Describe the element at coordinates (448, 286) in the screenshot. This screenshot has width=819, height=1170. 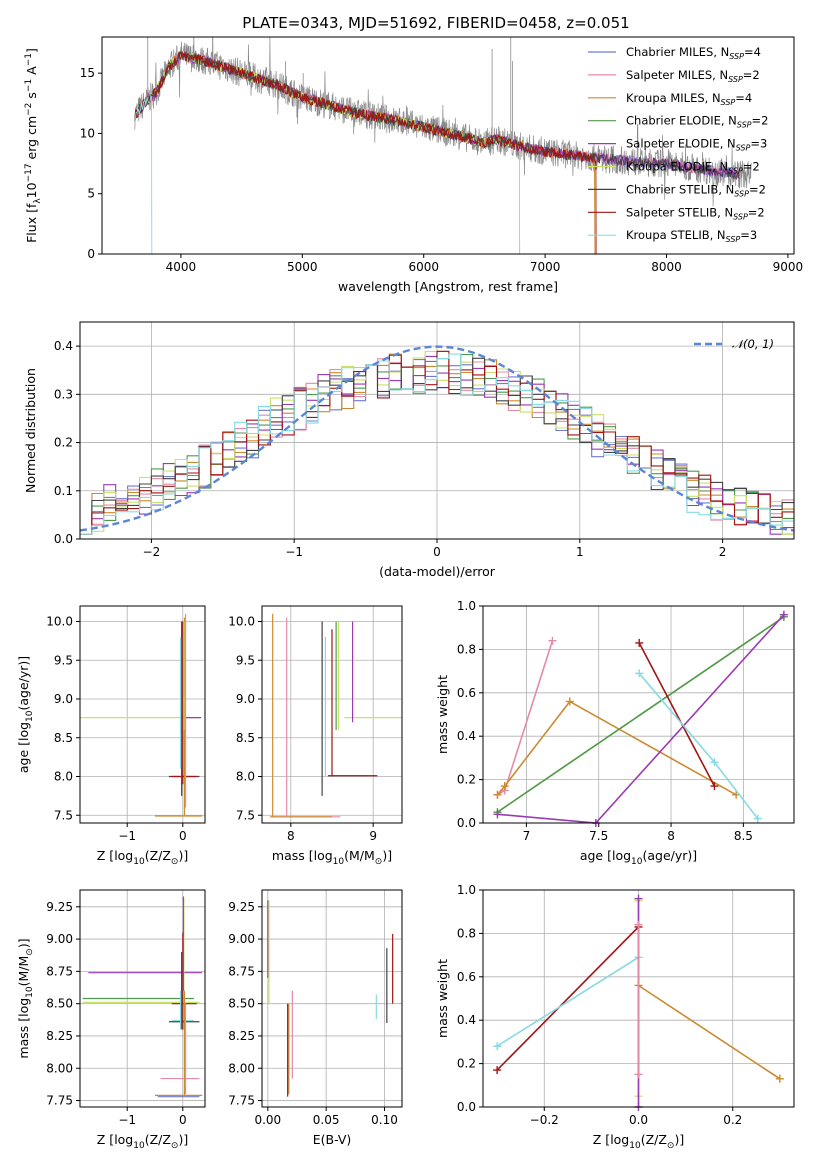
I see `x-axis-label: wavelength [Angstrom, rest frame]` at that location.